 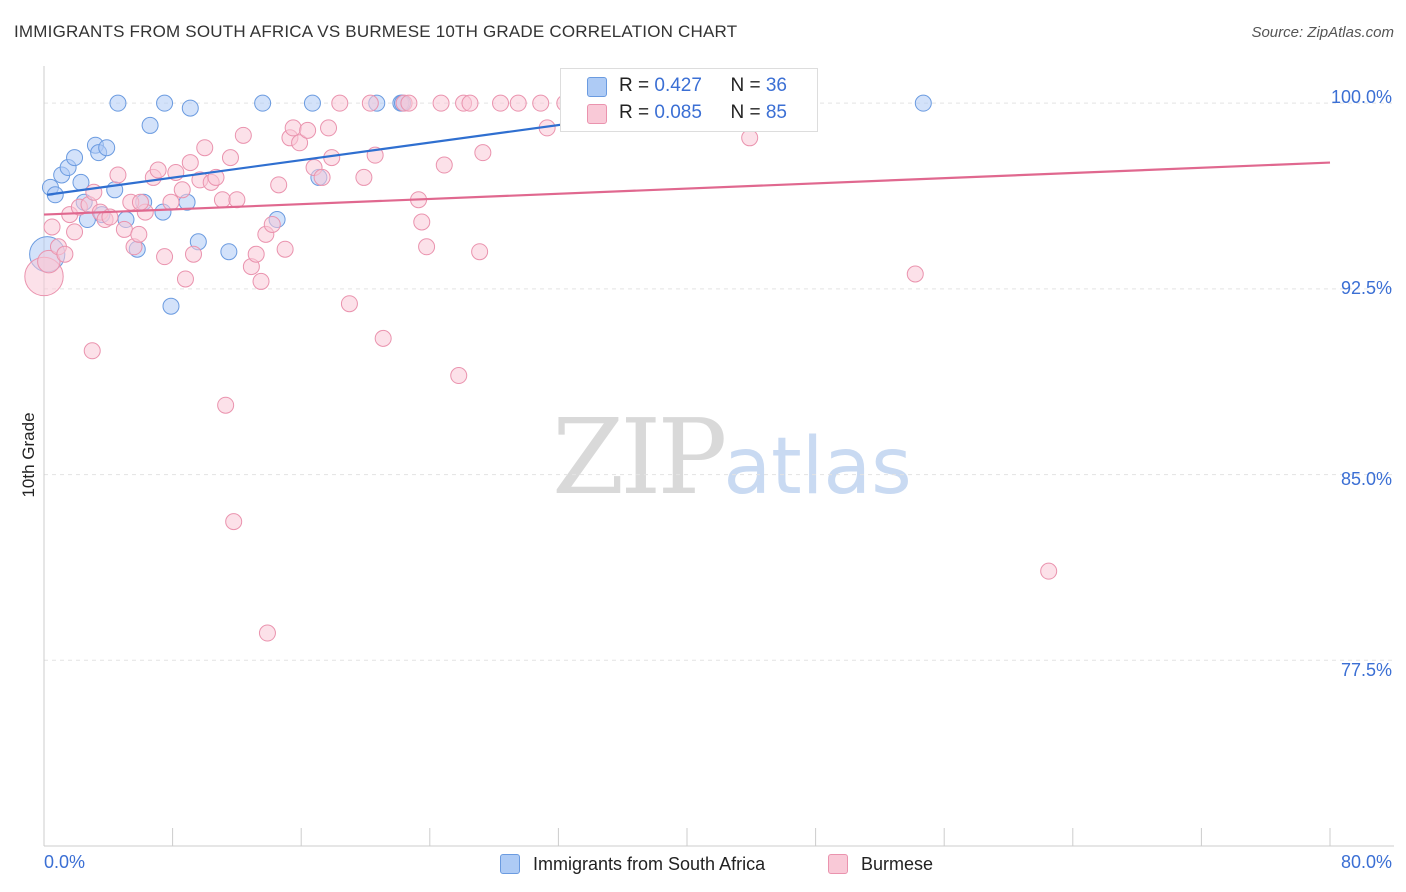 I want to click on stats-row-1: R = 0.427 N = 36, so click(x=703, y=86).